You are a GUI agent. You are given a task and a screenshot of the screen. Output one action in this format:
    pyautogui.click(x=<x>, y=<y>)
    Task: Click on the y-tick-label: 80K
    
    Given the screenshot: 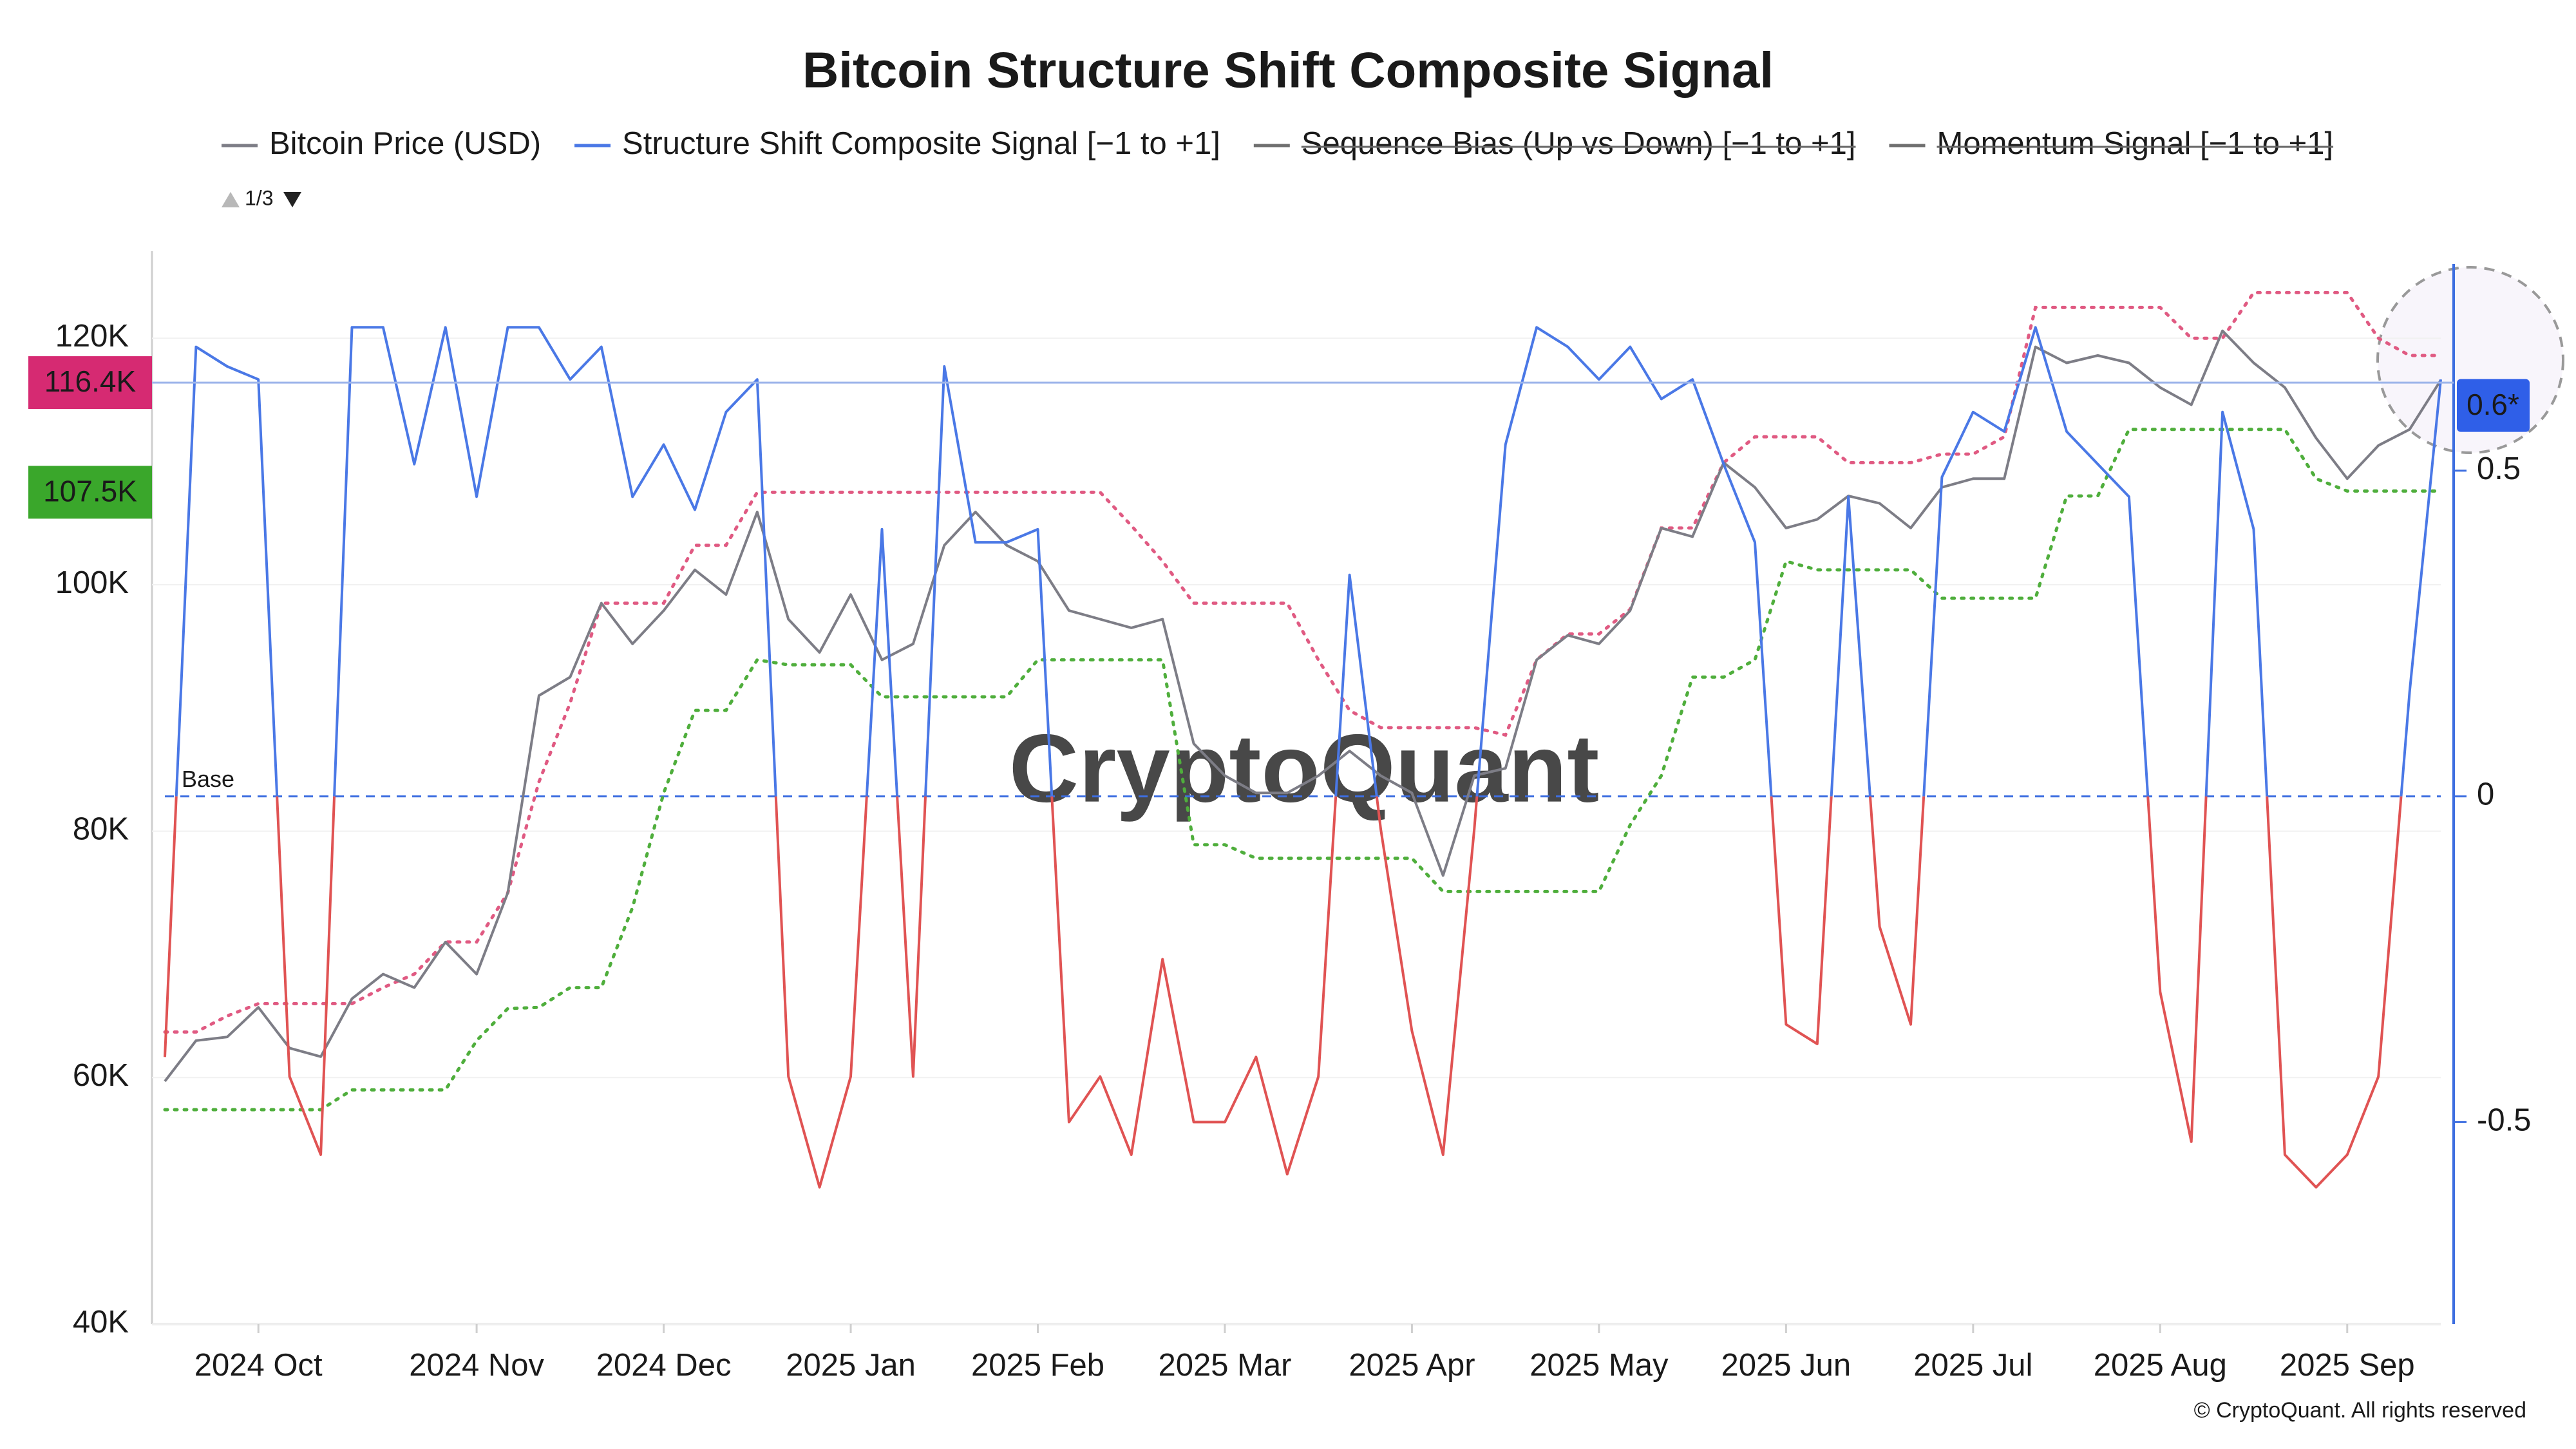 What is the action you would take?
    pyautogui.click(x=101, y=829)
    